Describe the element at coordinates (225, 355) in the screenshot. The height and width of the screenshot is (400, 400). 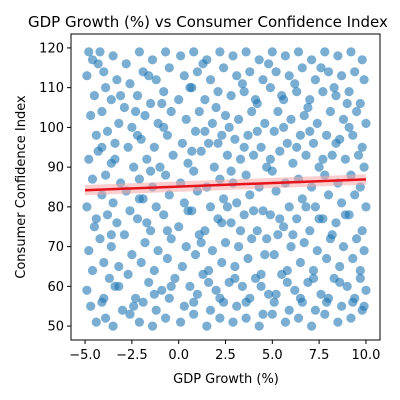
I see `x-tick-label: 2.5` at that location.